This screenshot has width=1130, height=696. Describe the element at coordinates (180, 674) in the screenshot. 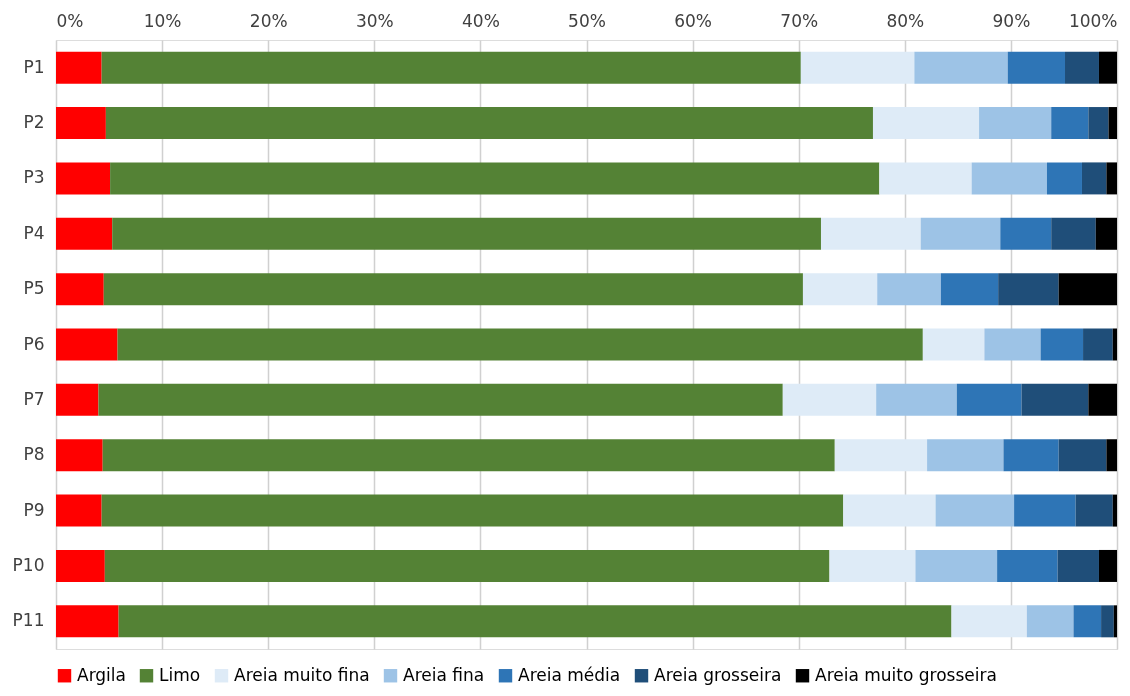

I see `legend-label: Limo` at that location.